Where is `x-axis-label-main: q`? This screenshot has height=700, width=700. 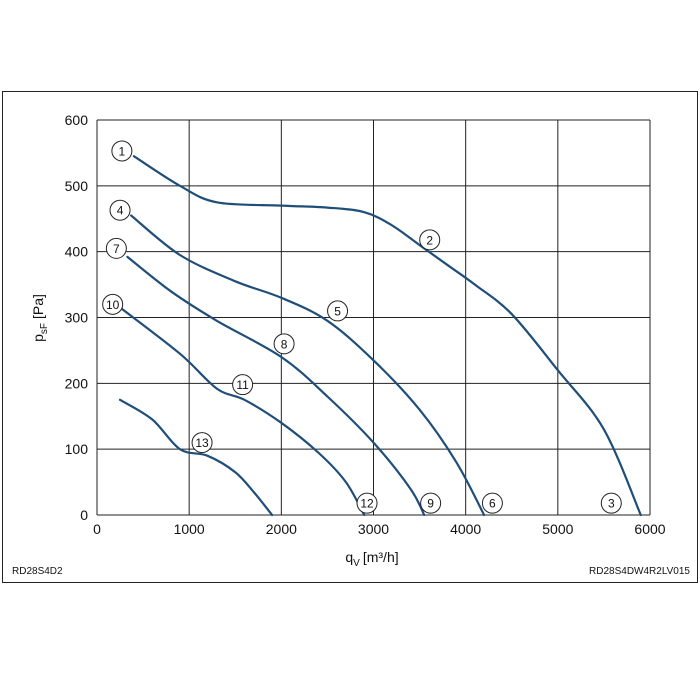
x-axis-label-main: q is located at coordinates (349, 557).